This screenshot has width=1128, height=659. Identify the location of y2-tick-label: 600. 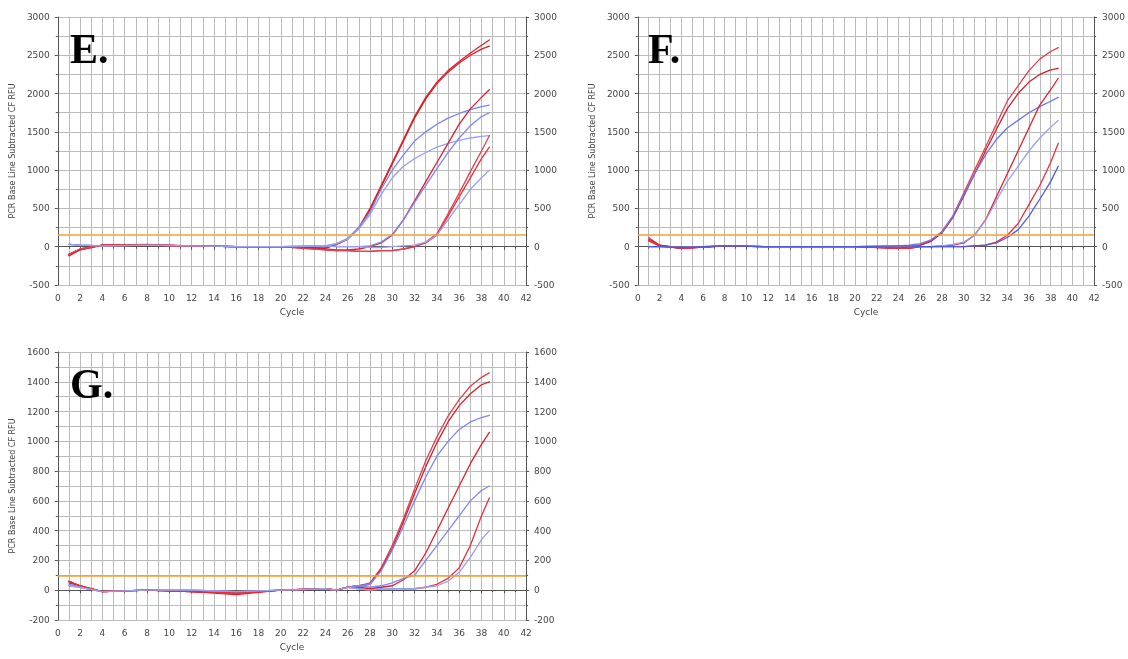
(543, 500).